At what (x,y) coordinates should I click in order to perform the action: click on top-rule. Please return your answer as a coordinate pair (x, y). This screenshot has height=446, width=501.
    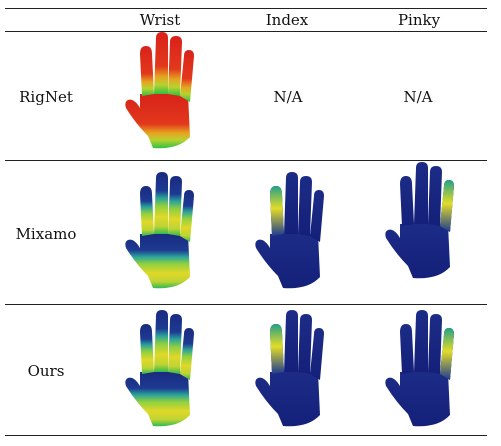
    Looking at the image, I should click on (246, 8).